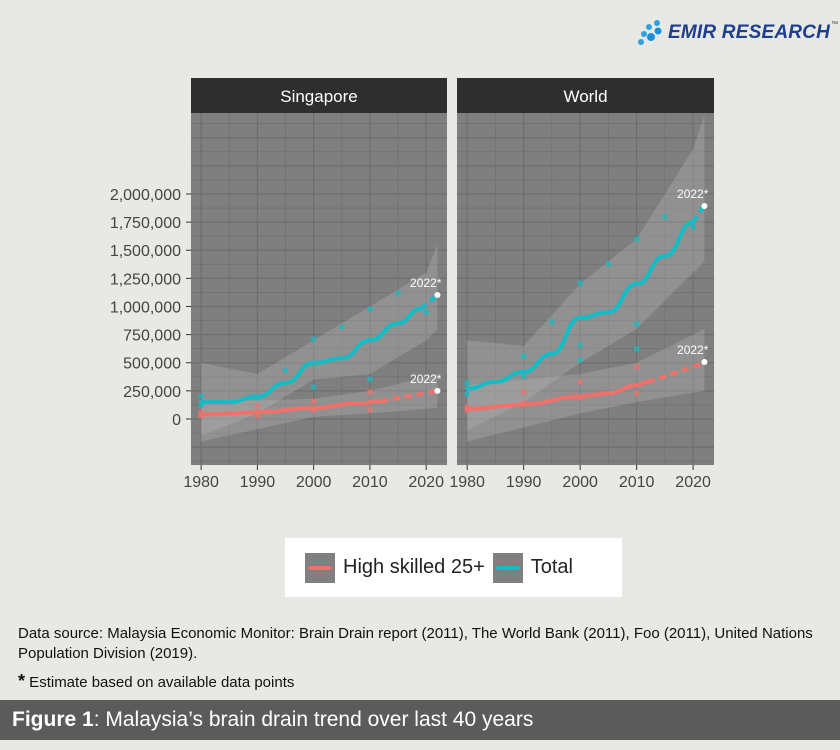 The height and width of the screenshot is (750, 840). Describe the element at coordinates (507, 567) in the screenshot. I see `legend-key-total` at that location.